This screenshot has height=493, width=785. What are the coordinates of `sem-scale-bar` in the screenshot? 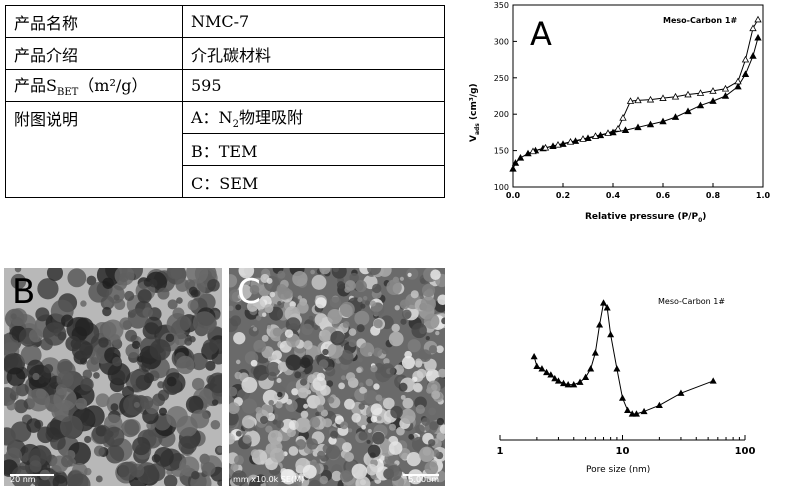 It's located at (421, 475).